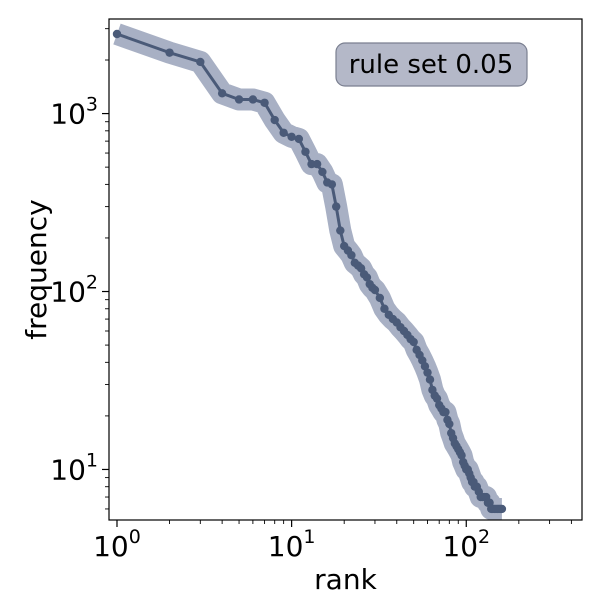  I want to click on y-axis-label: frequency, so click(36, 269).